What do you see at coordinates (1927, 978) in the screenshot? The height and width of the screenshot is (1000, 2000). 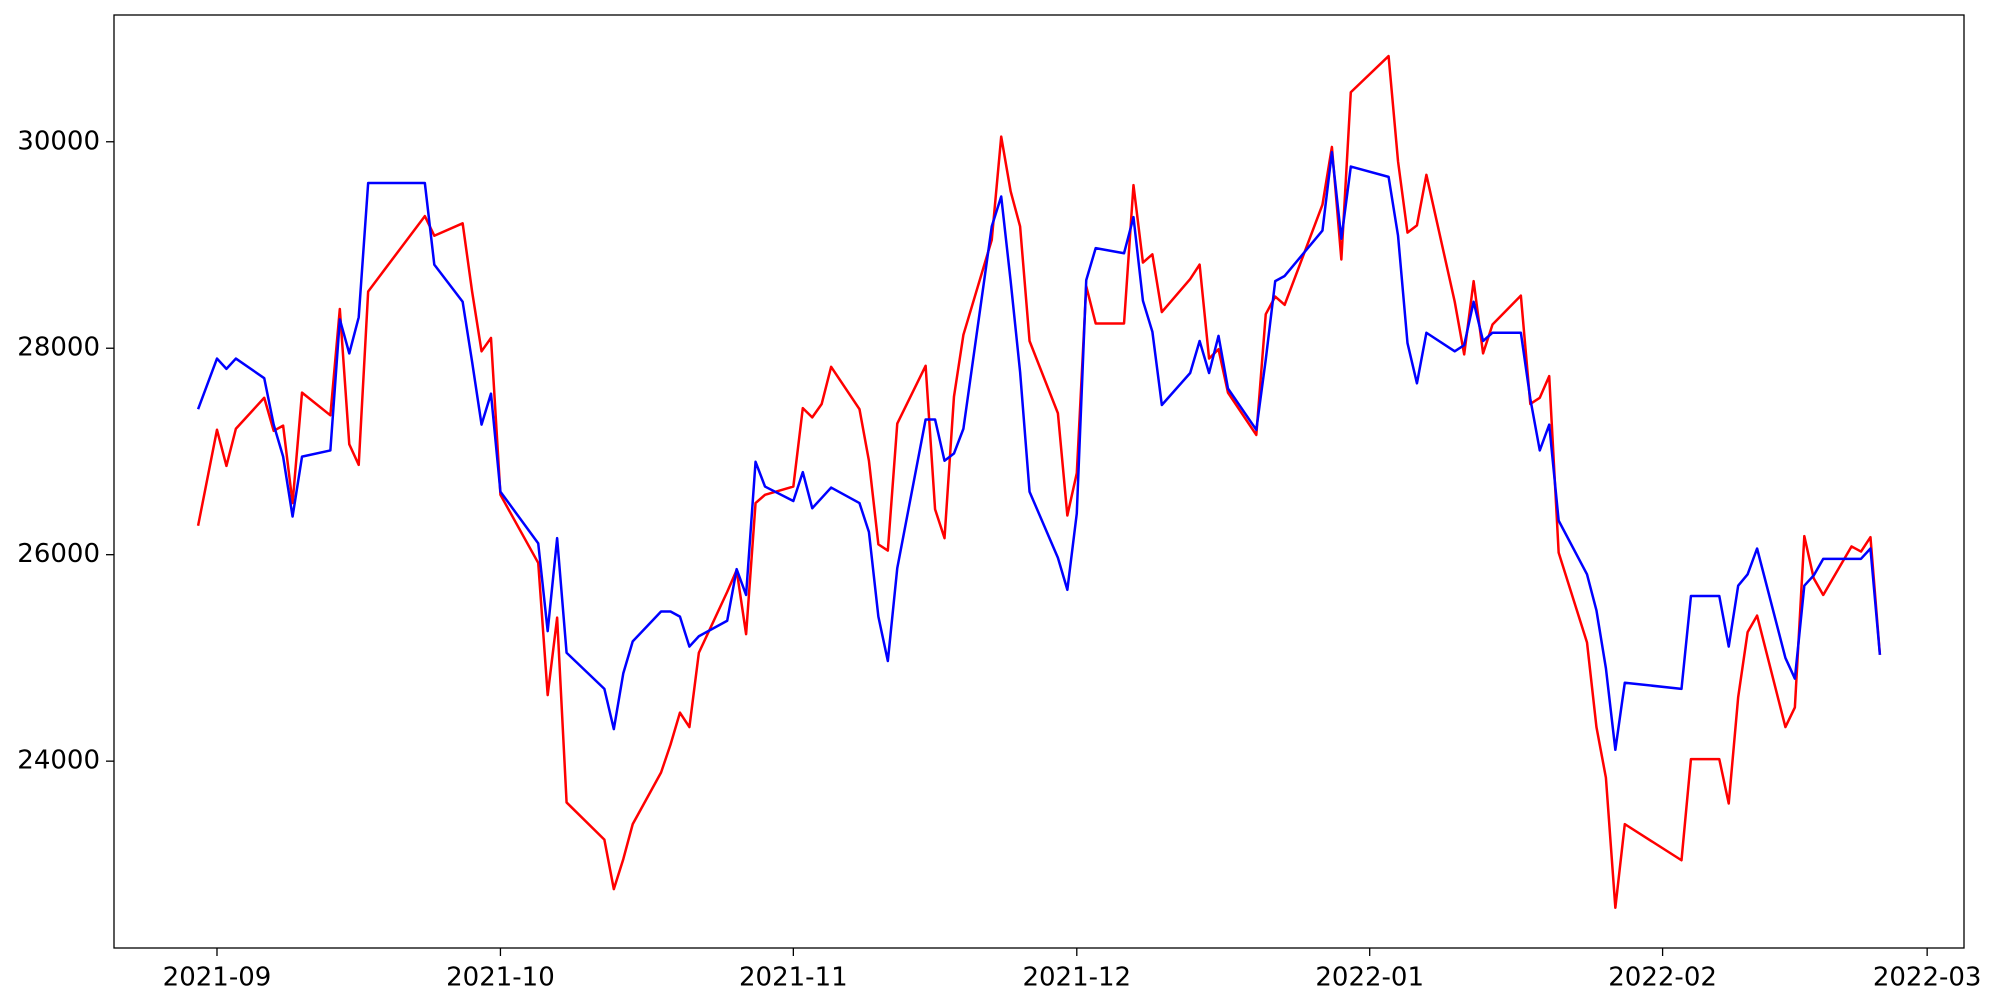 I see `x-tick-label: 2022-03` at bounding box center [1927, 978].